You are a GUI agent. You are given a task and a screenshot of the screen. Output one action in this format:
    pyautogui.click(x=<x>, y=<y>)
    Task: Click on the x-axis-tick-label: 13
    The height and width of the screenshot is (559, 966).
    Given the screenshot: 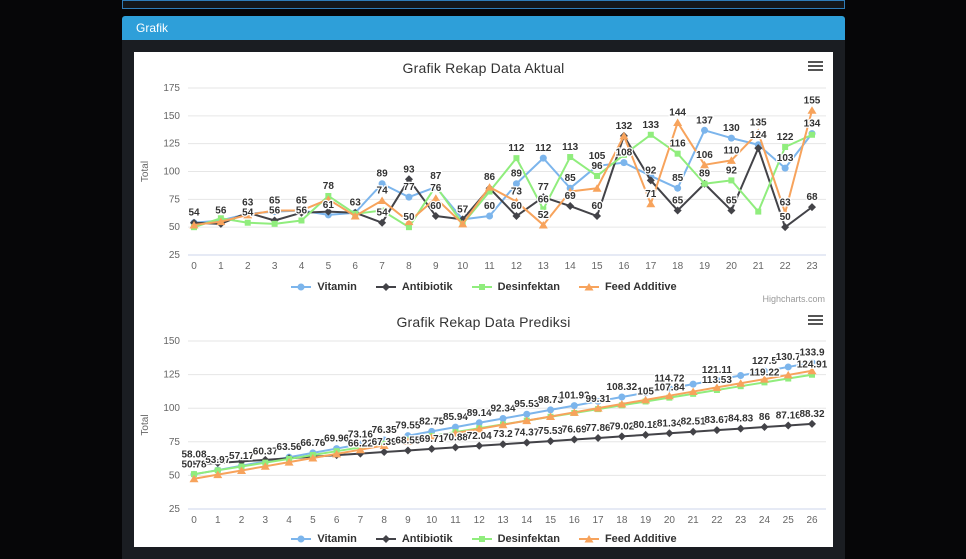 What is the action you would take?
    pyautogui.click(x=544, y=266)
    